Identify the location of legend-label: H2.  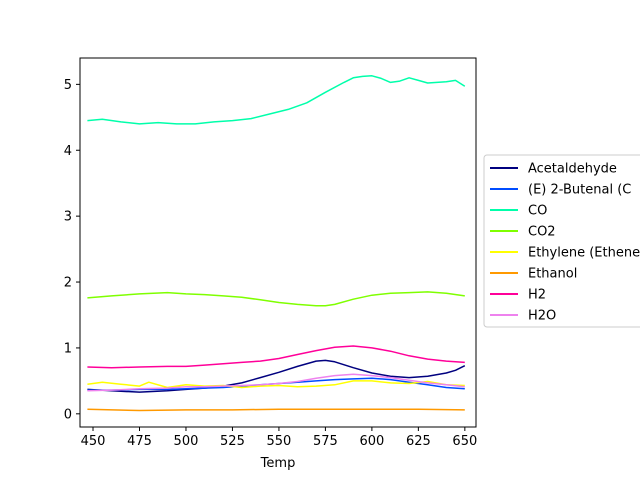
(537, 295).